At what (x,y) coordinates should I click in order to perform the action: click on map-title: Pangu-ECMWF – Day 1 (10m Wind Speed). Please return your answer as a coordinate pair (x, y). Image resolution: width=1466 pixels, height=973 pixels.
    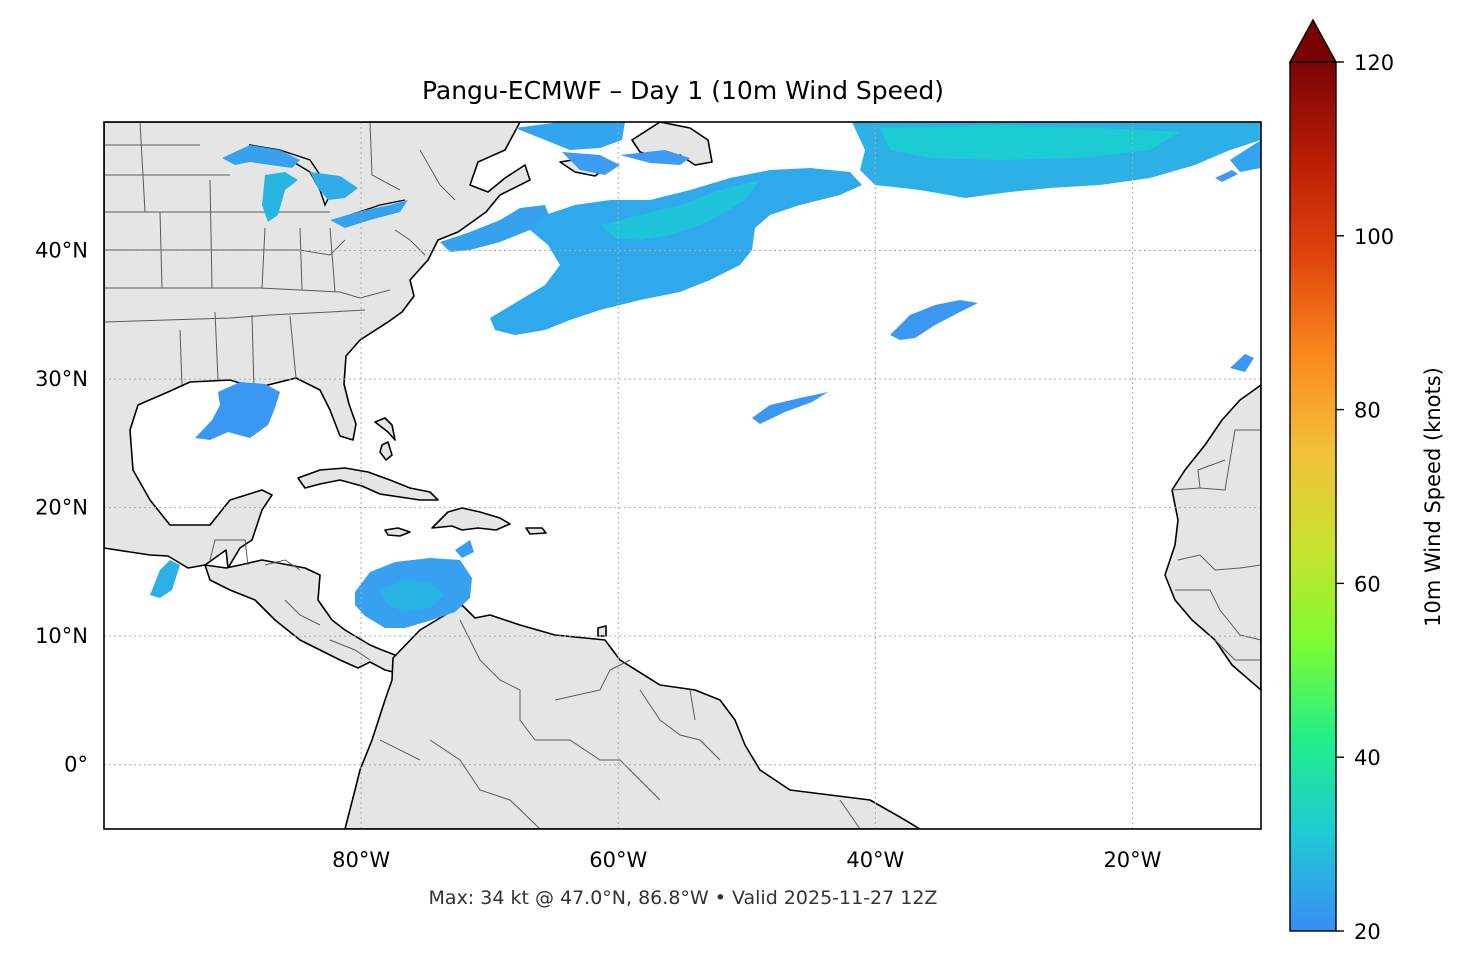
    Looking at the image, I should click on (683, 90).